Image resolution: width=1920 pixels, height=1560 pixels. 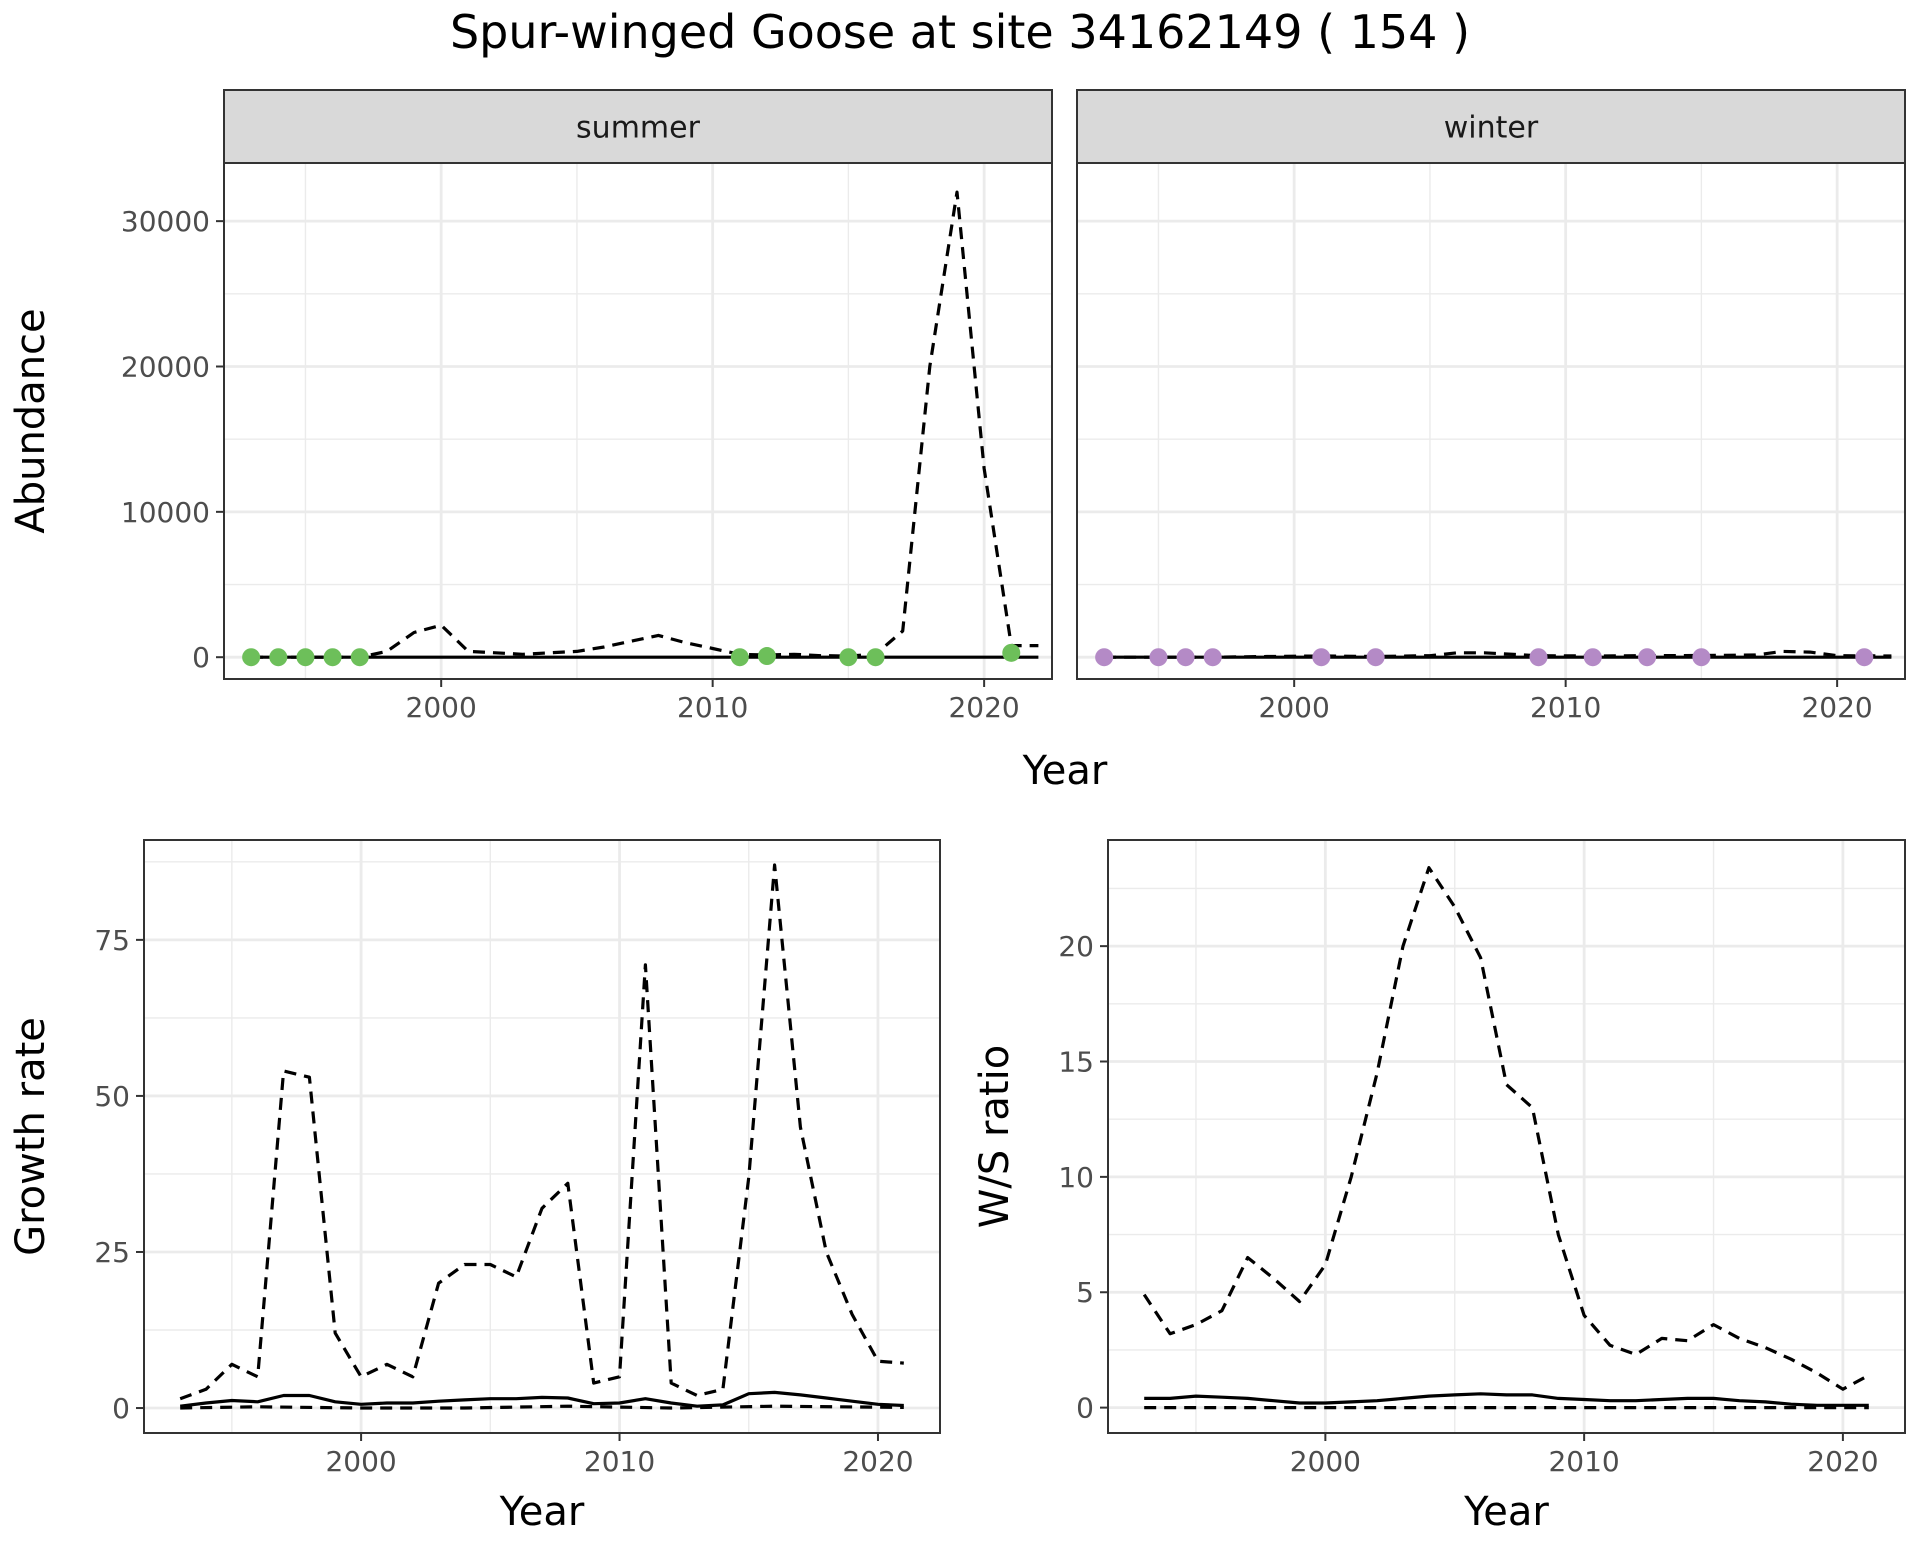 What do you see at coordinates (165, 221) in the screenshot?
I see `y-tick-label: 30000` at bounding box center [165, 221].